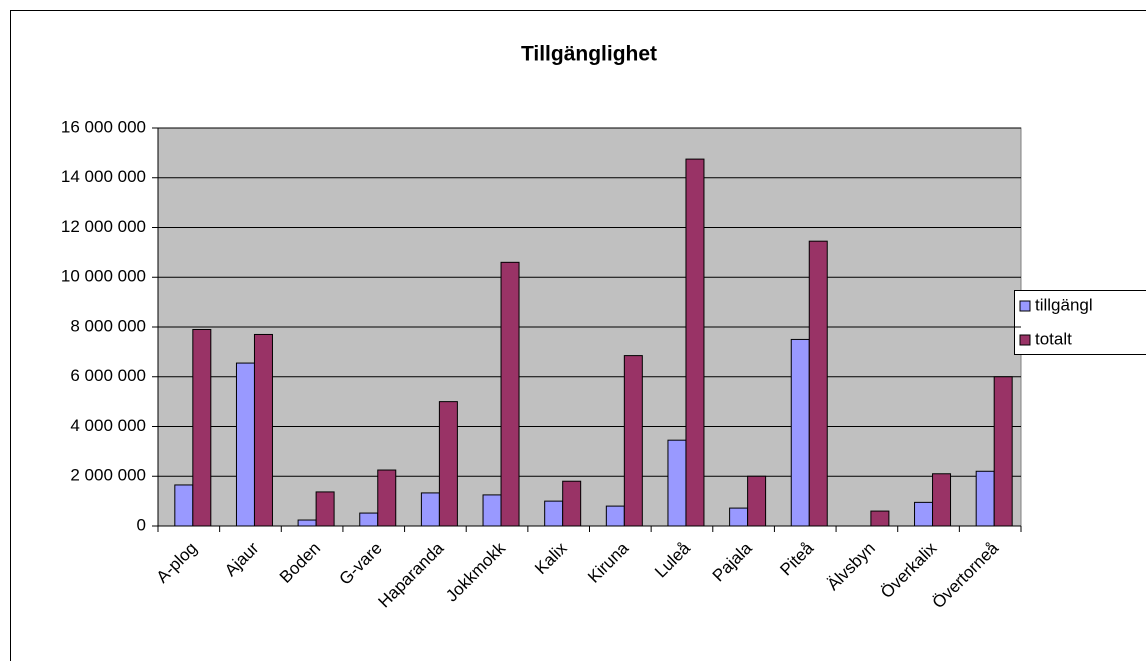 The image size is (1146, 661). Describe the element at coordinates (103, 176) in the screenshot. I see `y-tick-label: 14 000 000` at that location.